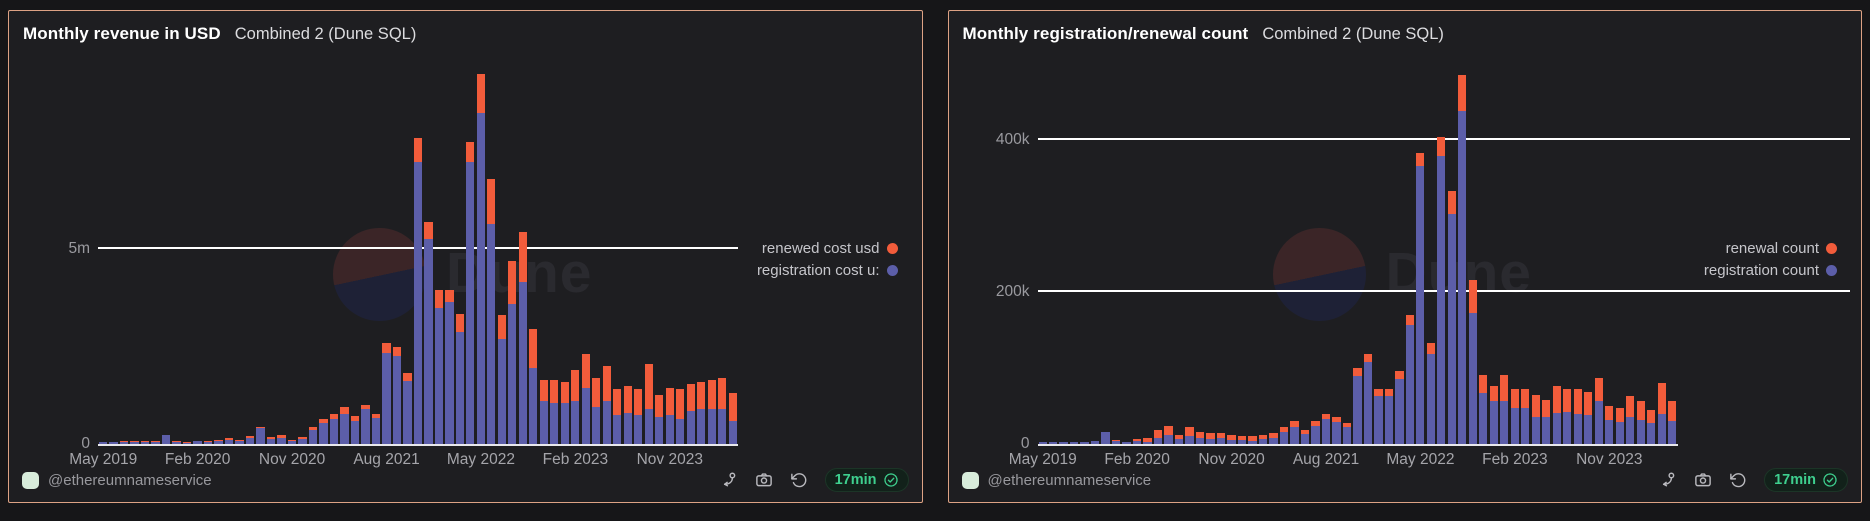 This screenshot has width=1870, height=521. I want to click on legend-item-renewal: renewal count, so click(1781, 248).